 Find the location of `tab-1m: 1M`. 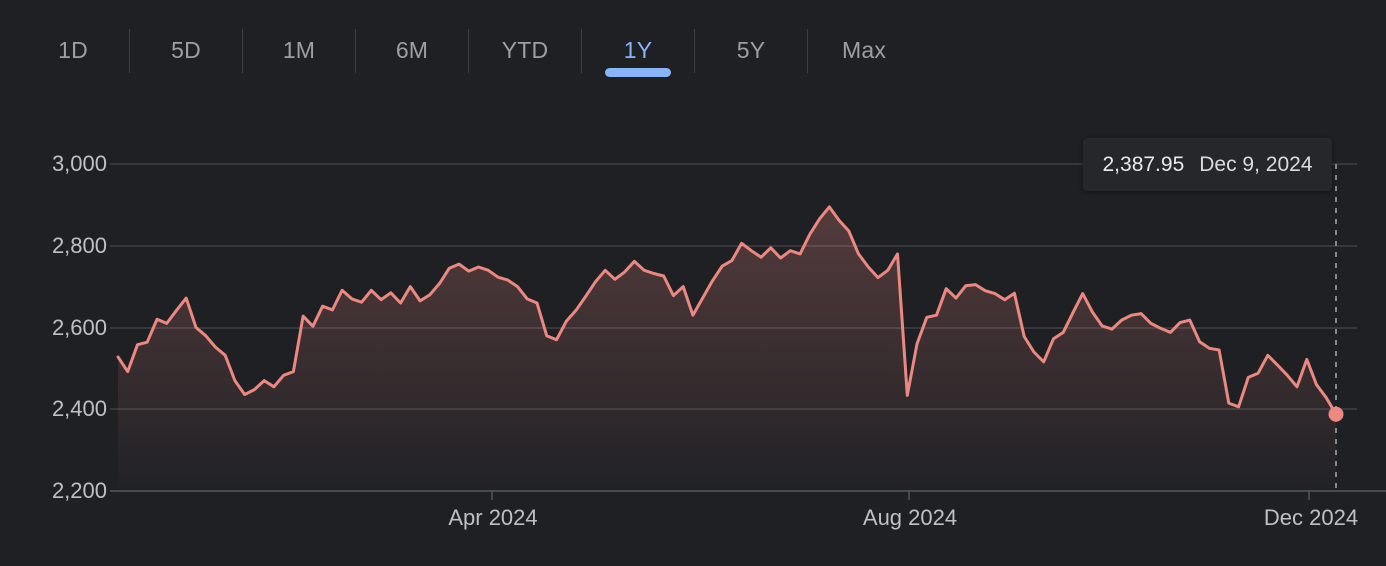

tab-1m: 1M is located at coordinates (299, 50).